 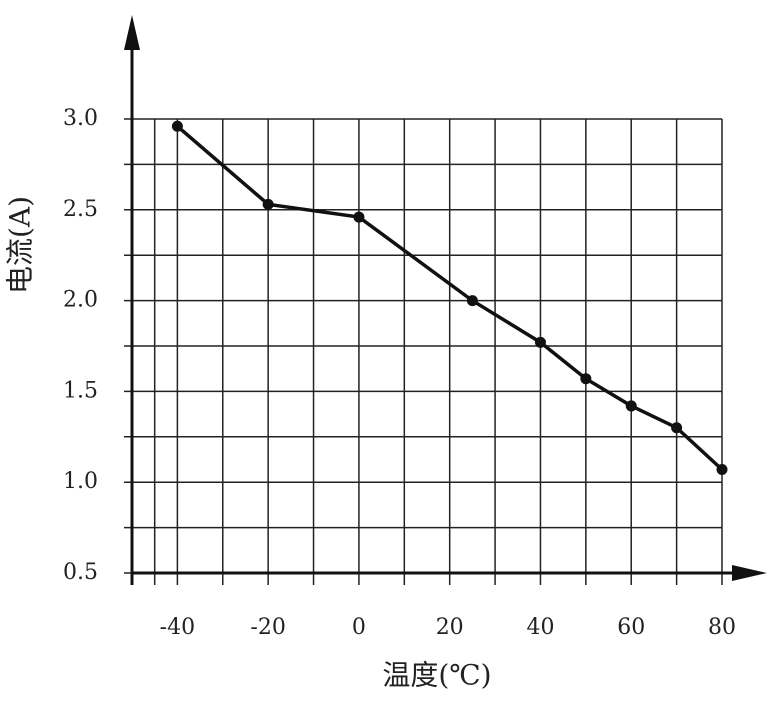 I want to click on x-tick-label: 80, so click(x=722, y=627).